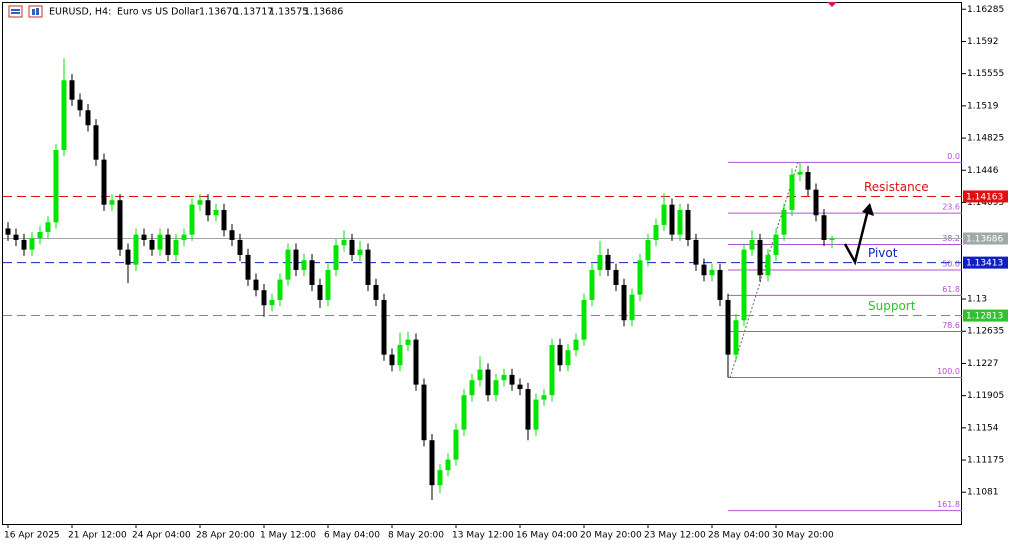 Image resolution: width=1012 pixels, height=545 pixels. Describe the element at coordinates (948, 504) in the screenshot. I see `fib-label: 161.8` at that location.